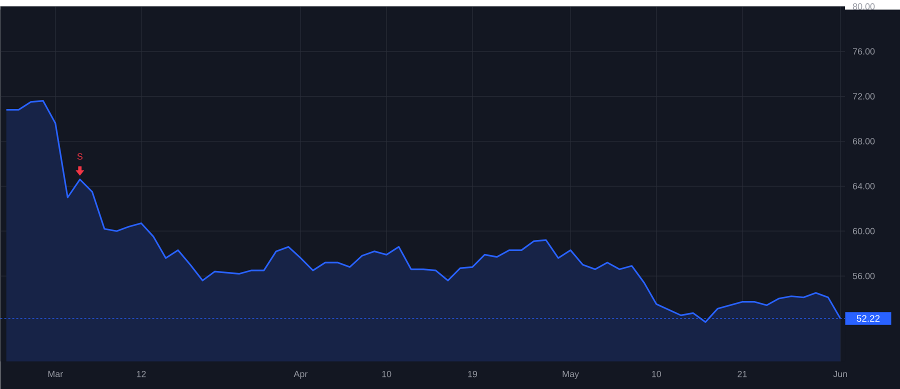  Describe the element at coordinates (301, 374) in the screenshot. I see `x-tick-label: Apr` at that location.